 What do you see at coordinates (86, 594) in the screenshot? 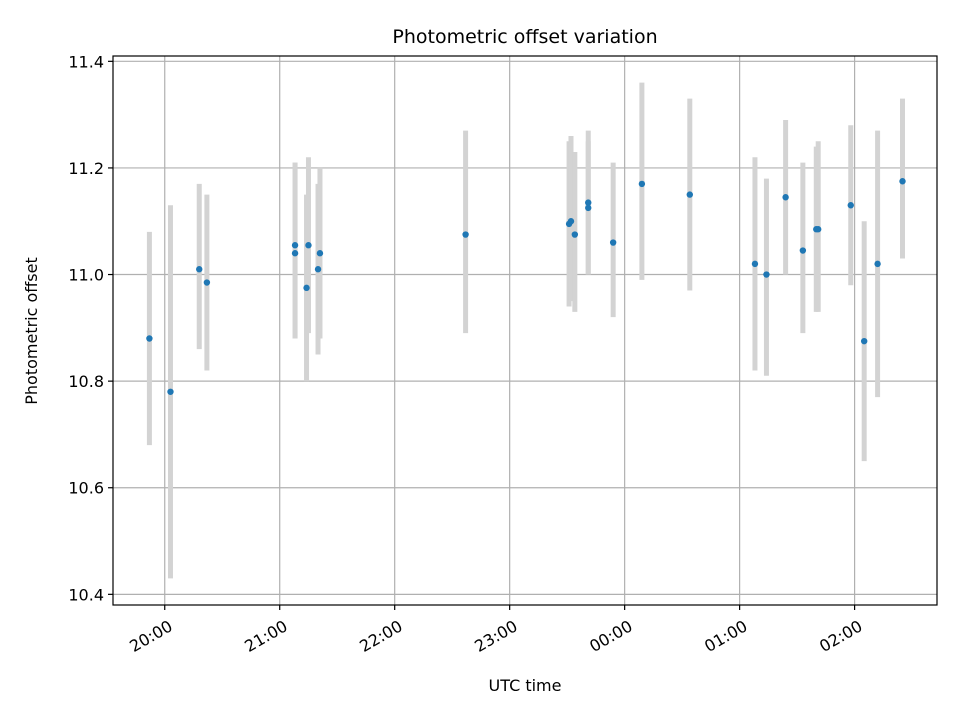
I see `y-tick-label: 10.4` at bounding box center [86, 594].